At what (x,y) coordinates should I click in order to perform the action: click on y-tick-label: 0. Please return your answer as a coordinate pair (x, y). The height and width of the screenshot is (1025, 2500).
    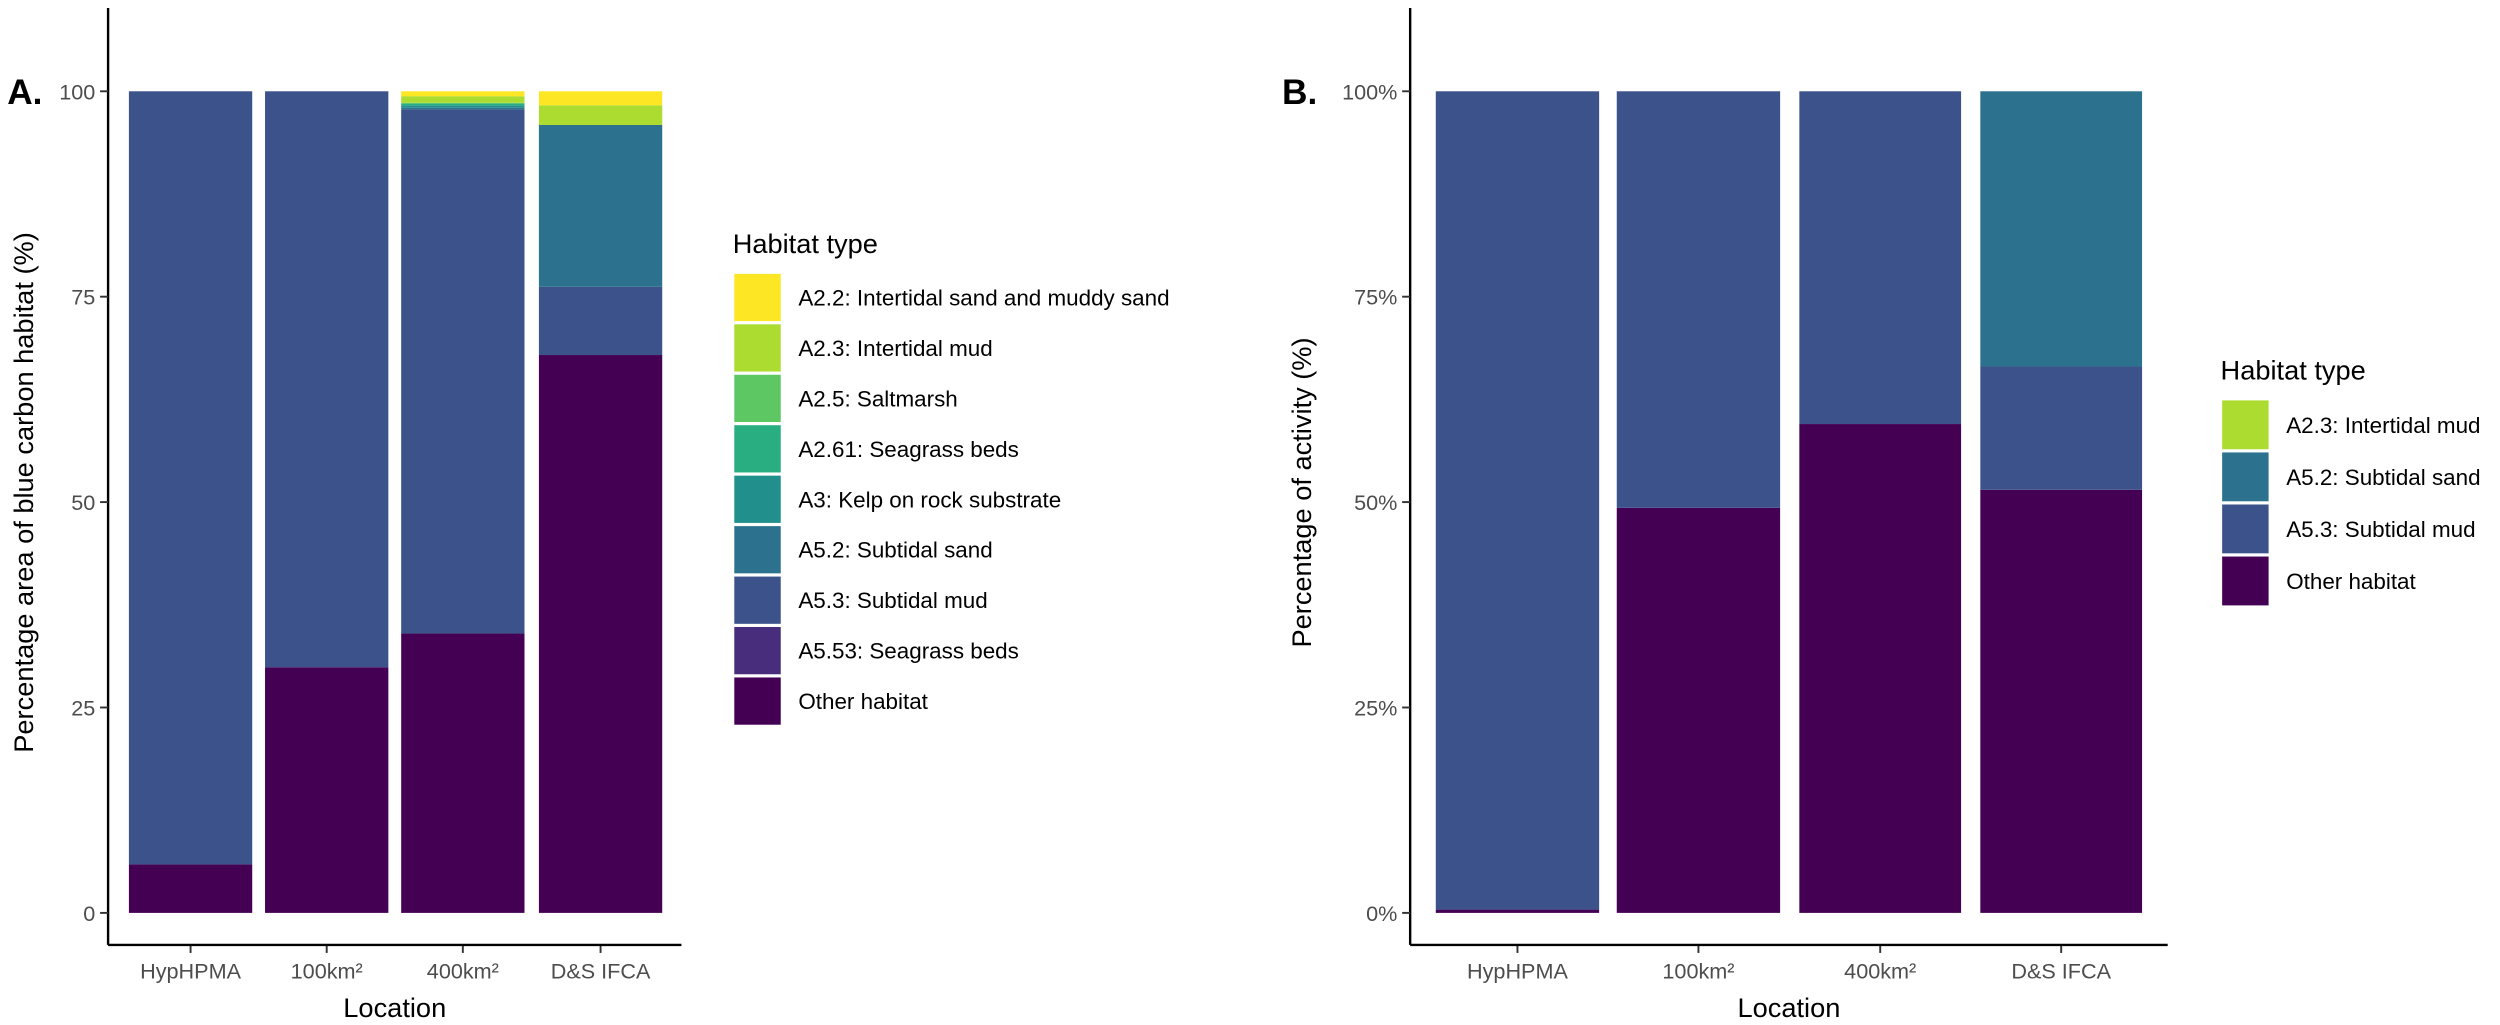
    Looking at the image, I should click on (89, 913).